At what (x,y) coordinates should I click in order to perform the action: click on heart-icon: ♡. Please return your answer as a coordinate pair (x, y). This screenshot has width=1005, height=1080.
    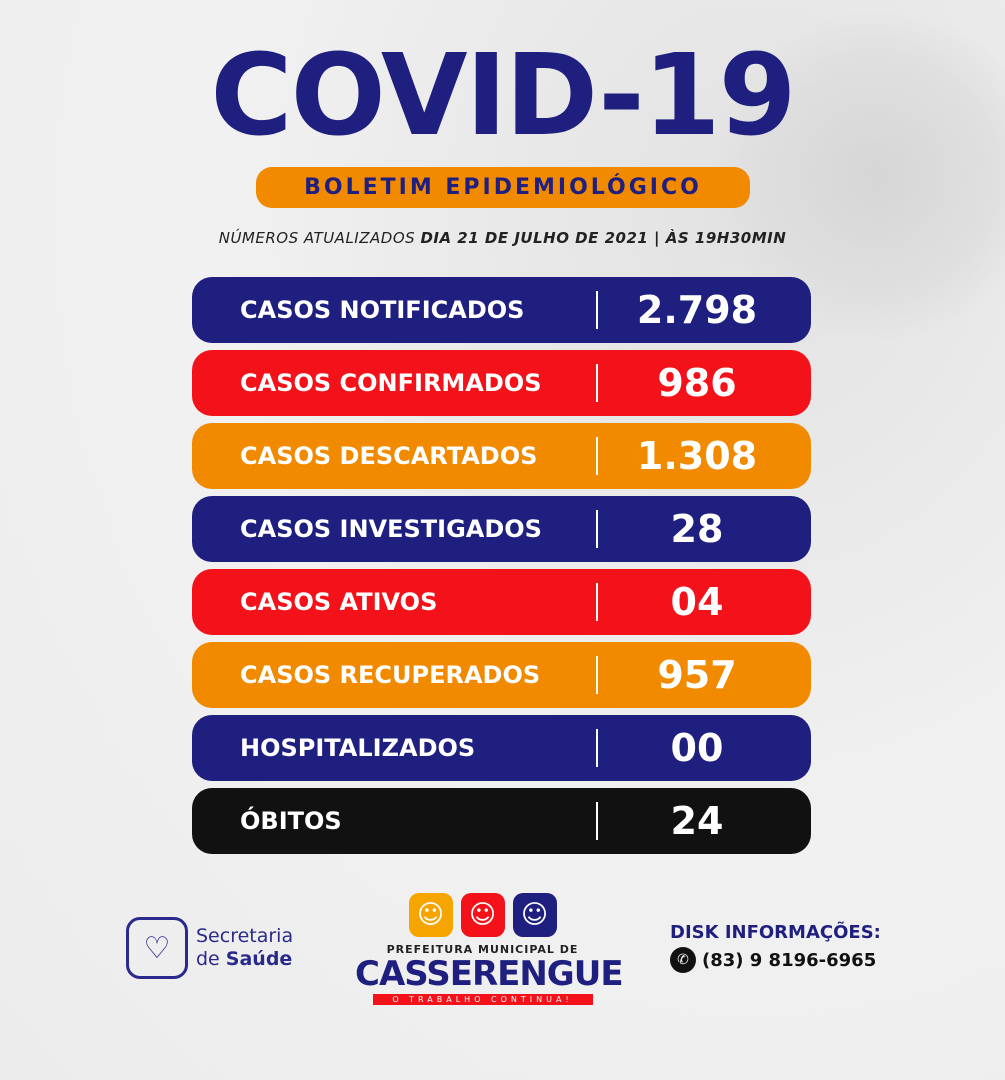
    Looking at the image, I should click on (157, 948).